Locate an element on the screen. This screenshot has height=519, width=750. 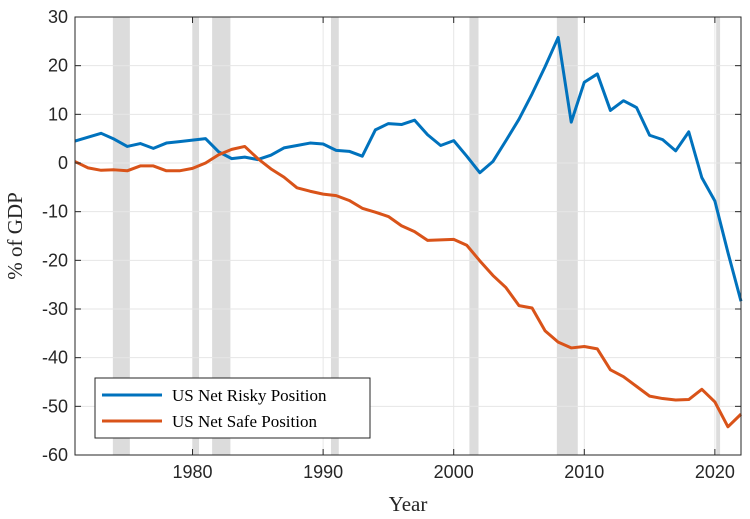
y-tick-label: 10 is located at coordinates (58, 114).